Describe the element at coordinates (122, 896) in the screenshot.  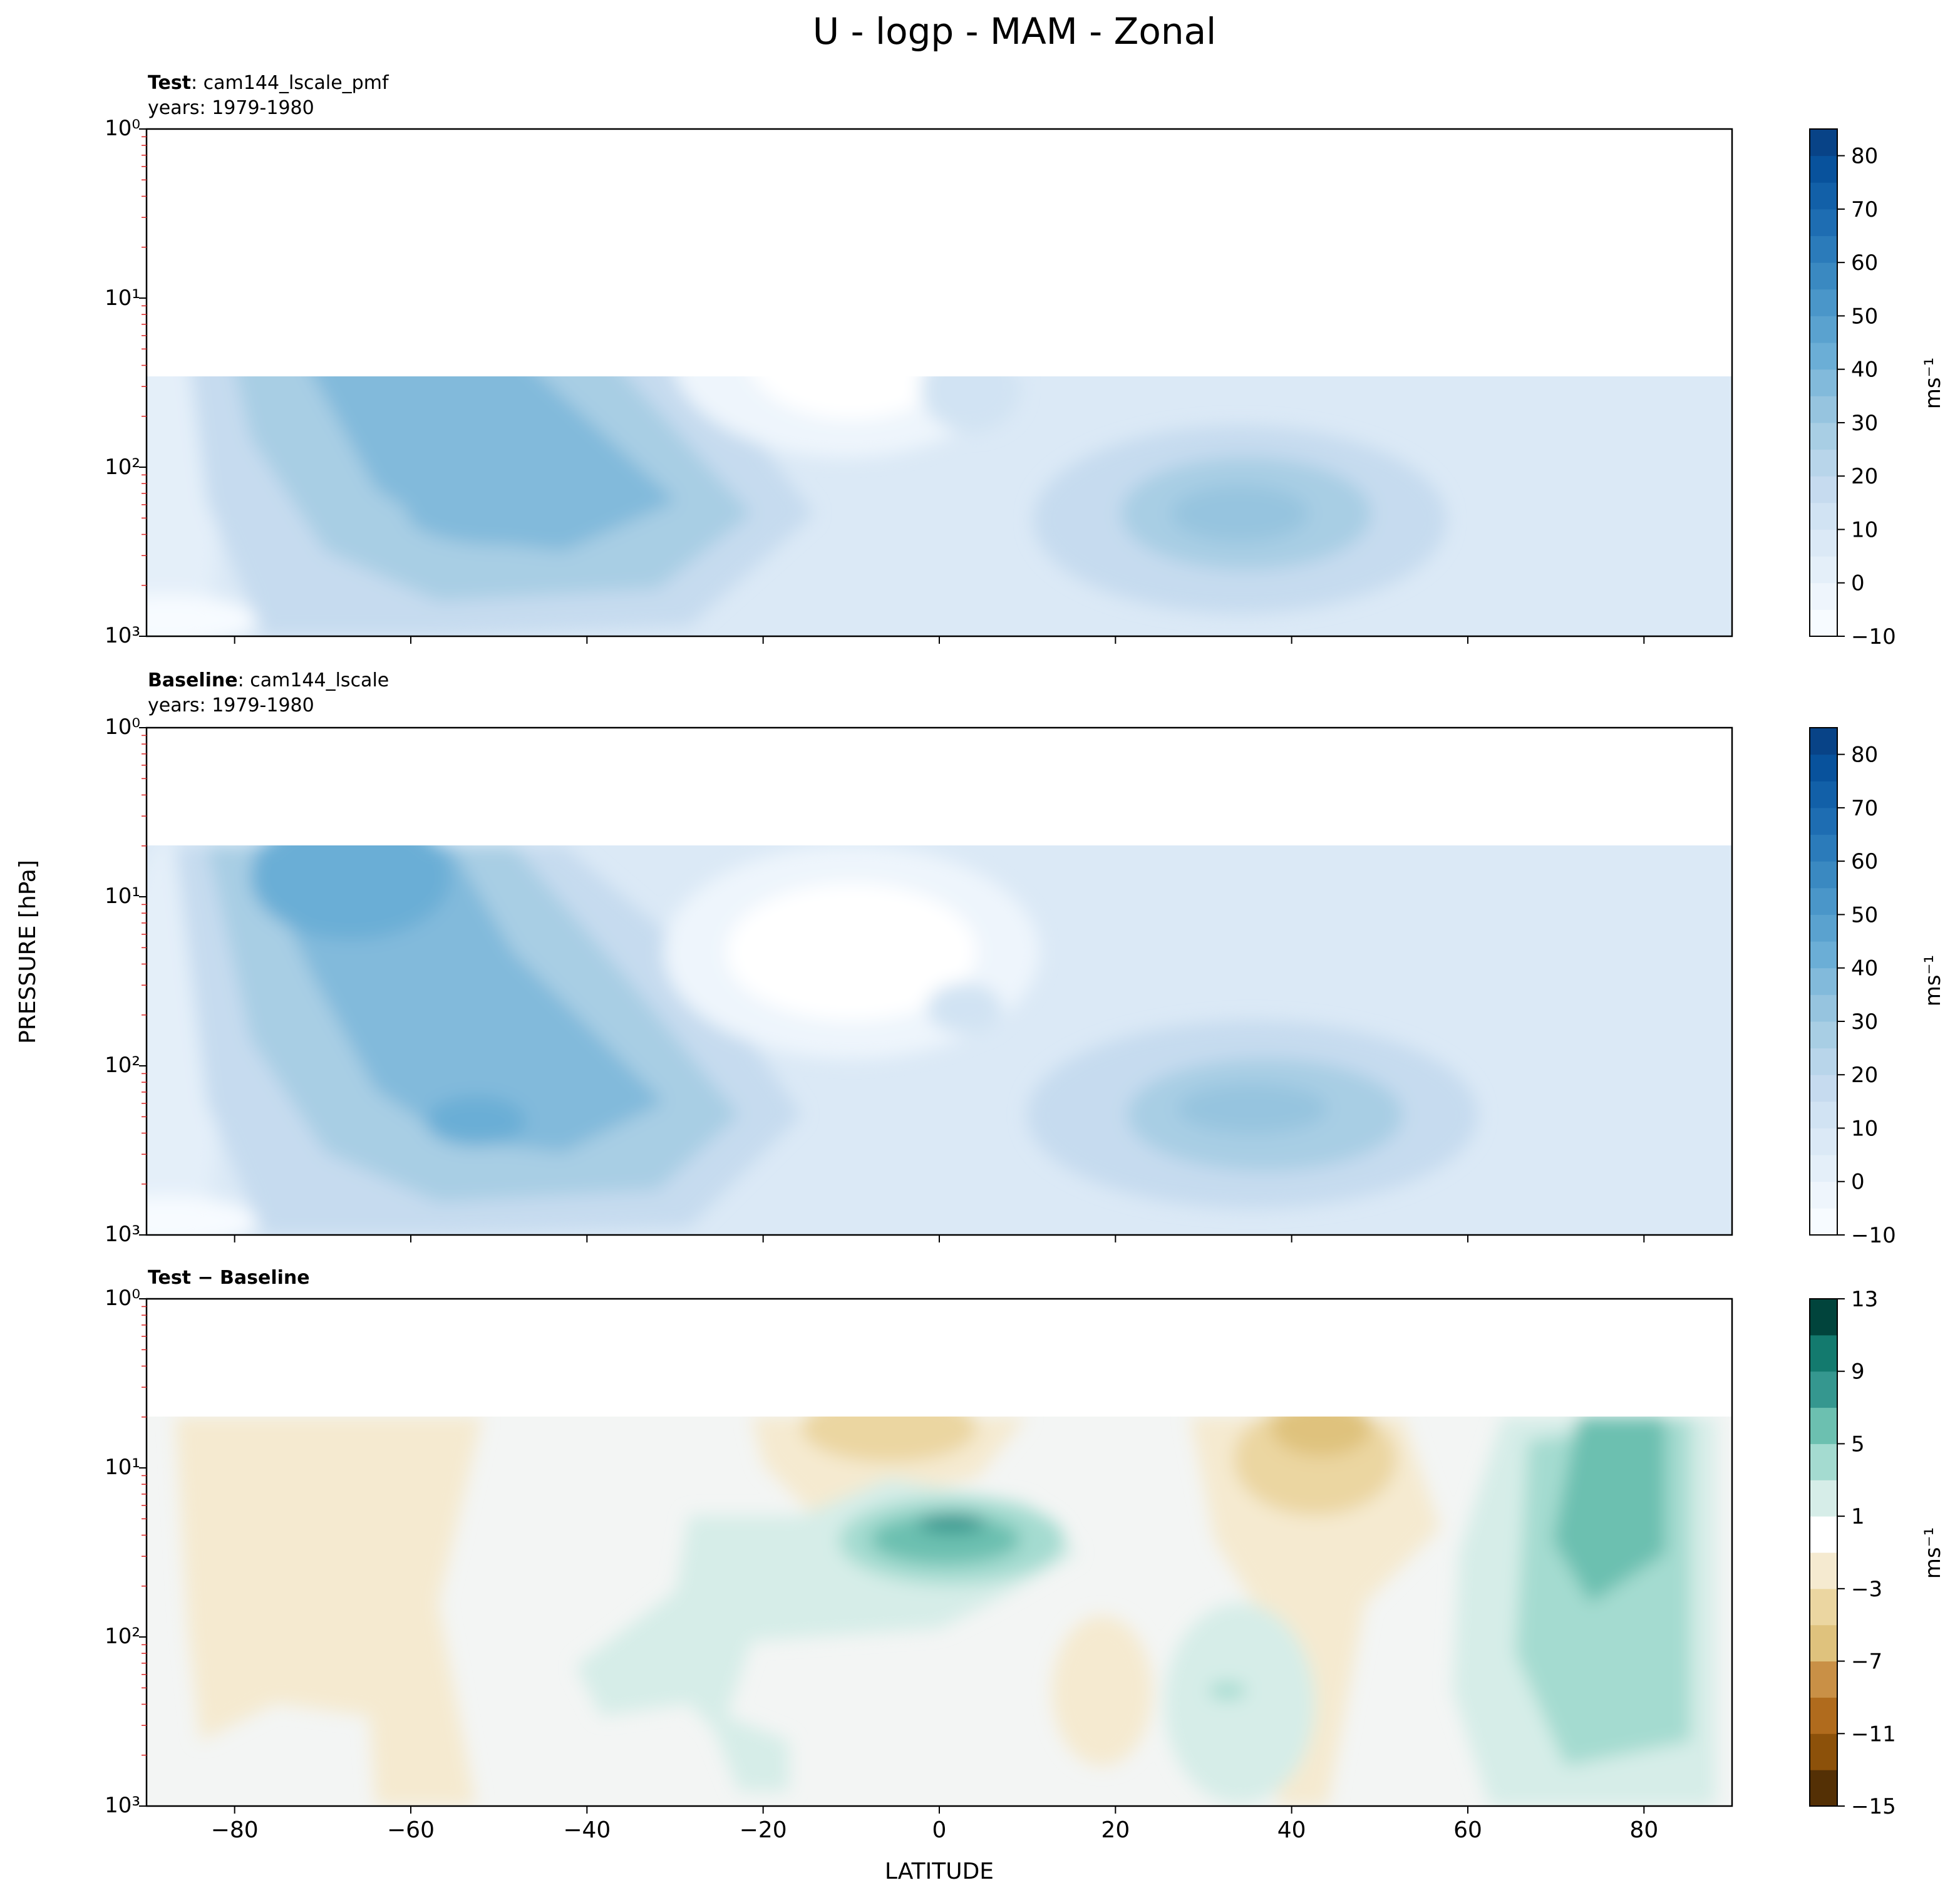
I see `ytick-label: 10¹` at that location.